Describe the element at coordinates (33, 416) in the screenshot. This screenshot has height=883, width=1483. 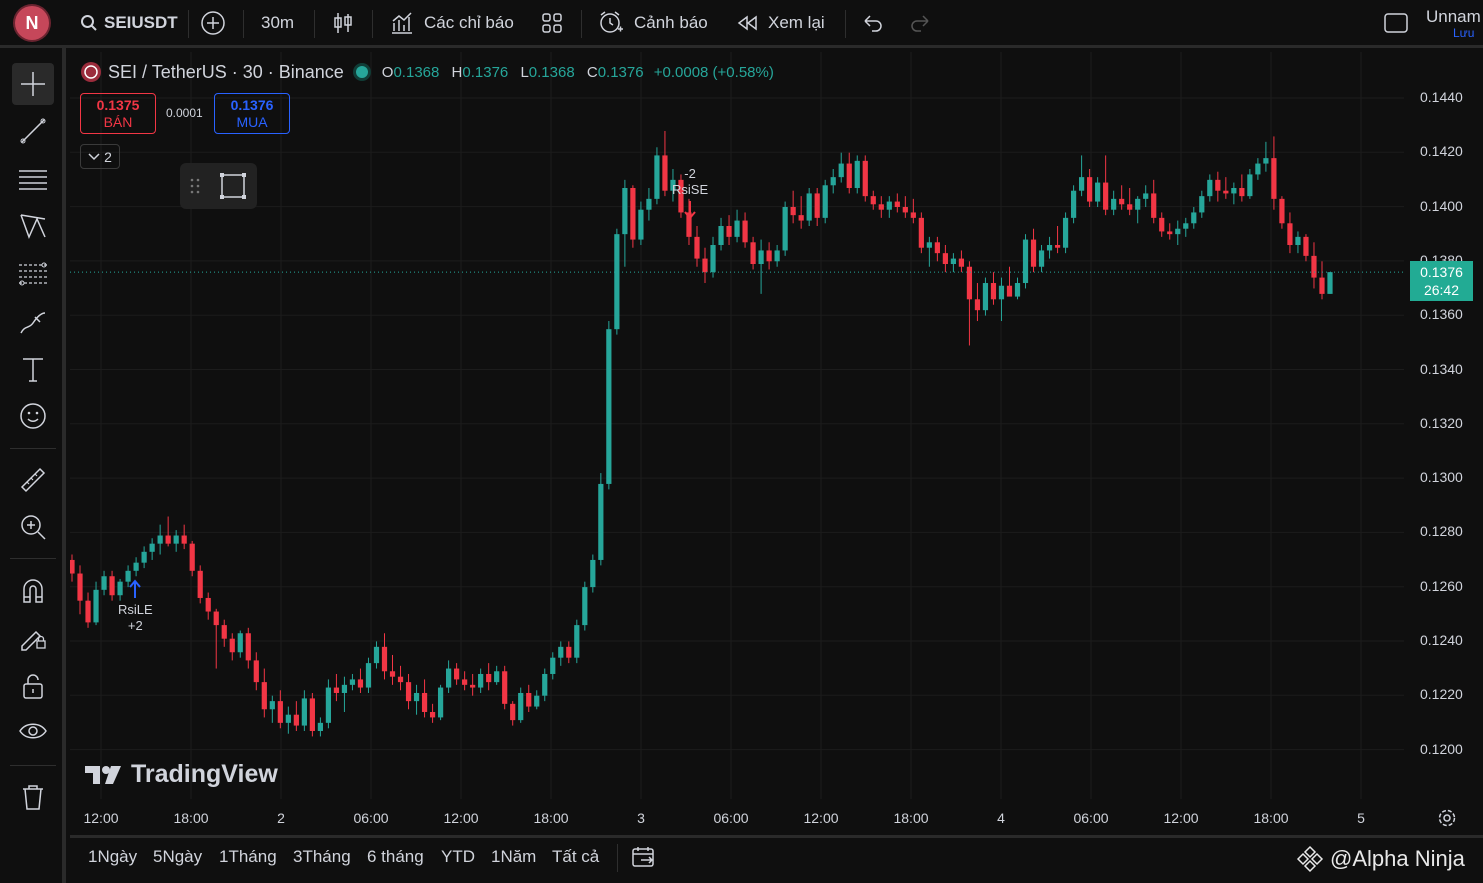
I see `emoji-tool` at that location.